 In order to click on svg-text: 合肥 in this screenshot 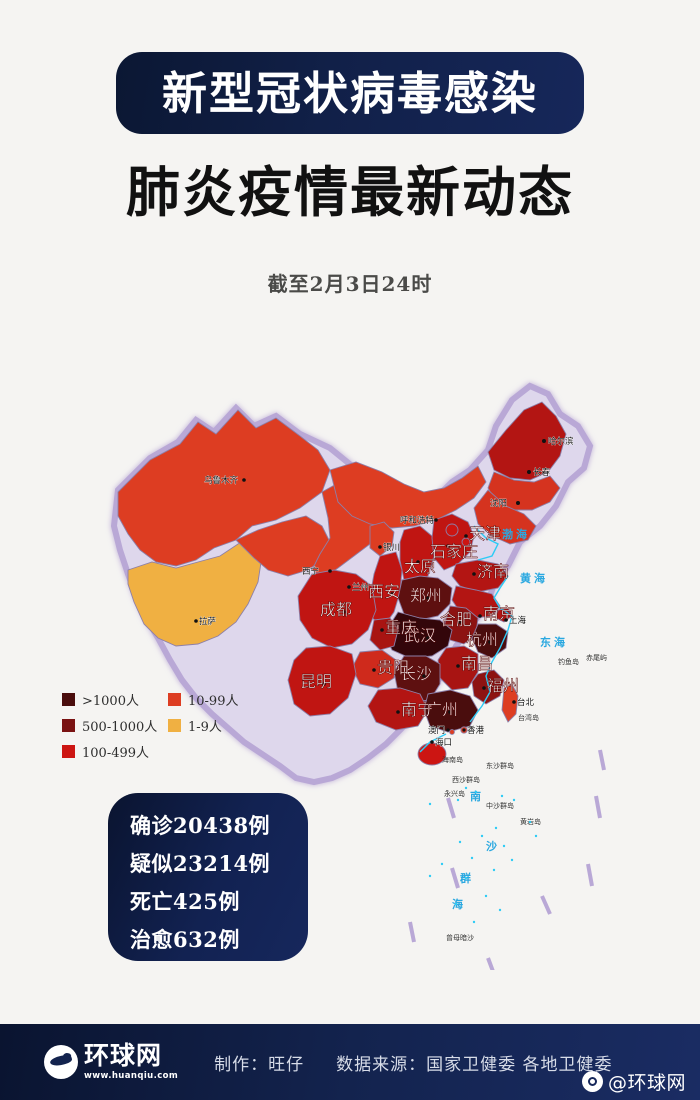, I will do `click(456, 620)`.